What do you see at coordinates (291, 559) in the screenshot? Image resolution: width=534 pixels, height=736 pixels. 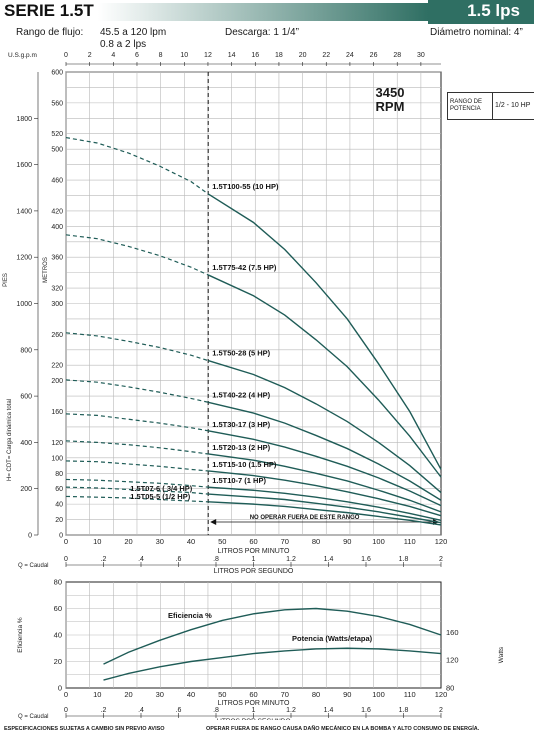 I see `lps-tick-label: 1.2` at bounding box center [291, 559].